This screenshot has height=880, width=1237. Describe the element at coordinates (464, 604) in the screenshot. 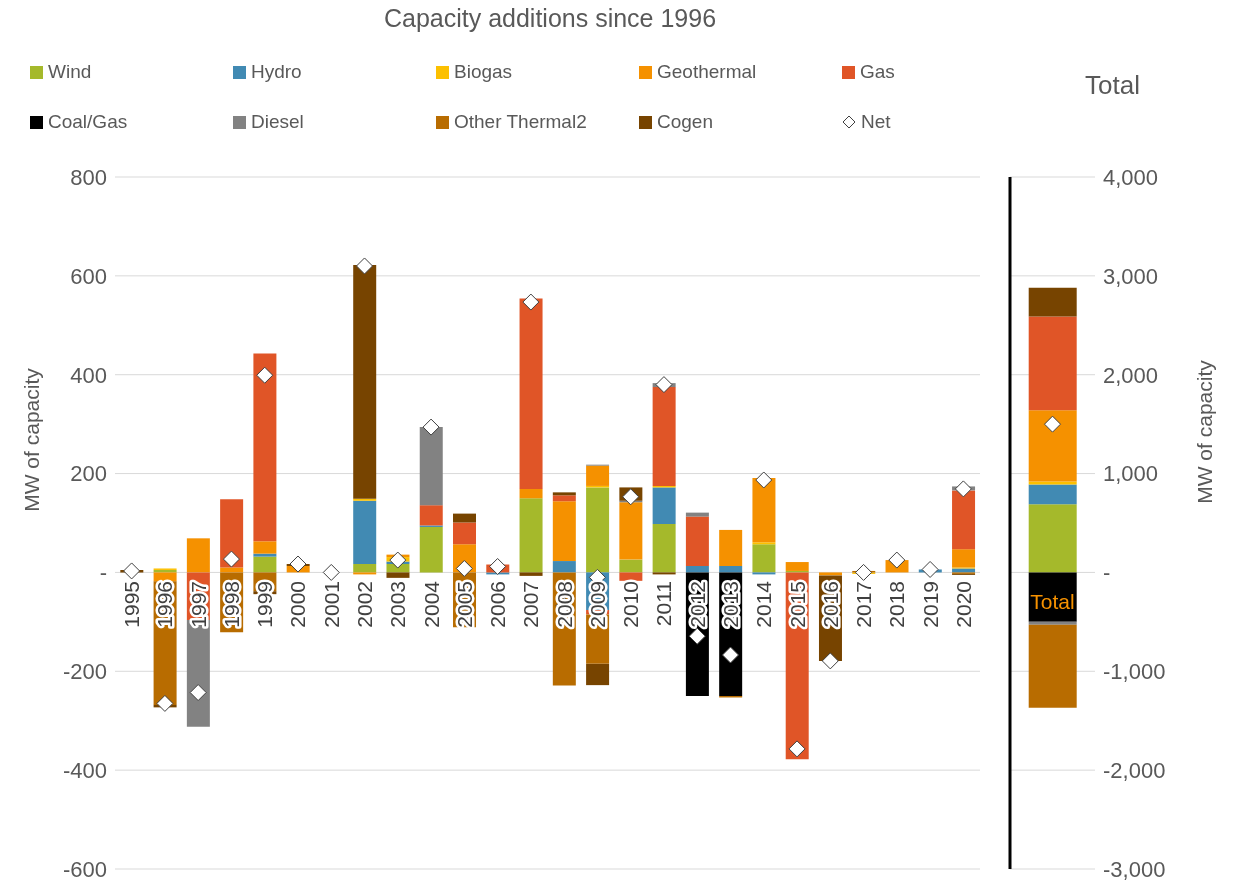

I see `x-tick-label: 2005` at that location.